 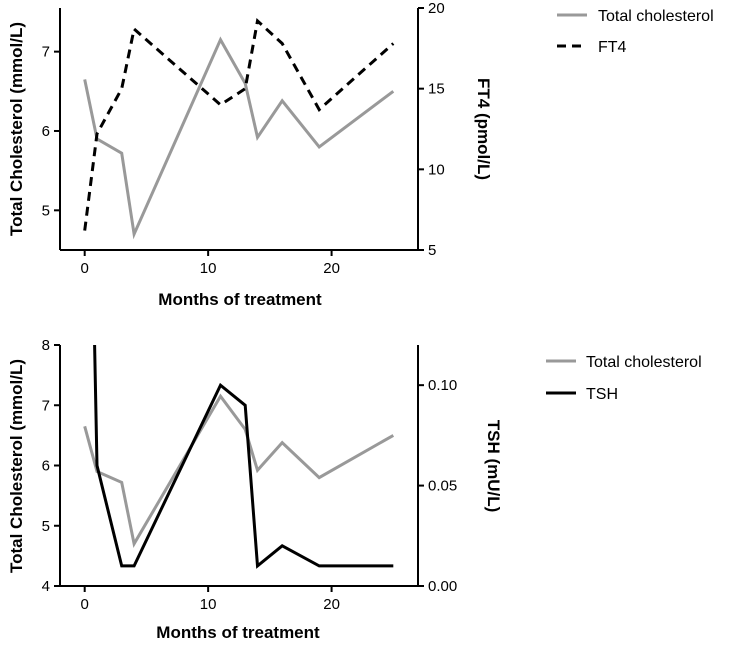 What do you see at coordinates (16, 129) in the screenshot?
I see `panel1-left-axis-title: Total Cholesterol (mmol/L)` at bounding box center [16, 129].